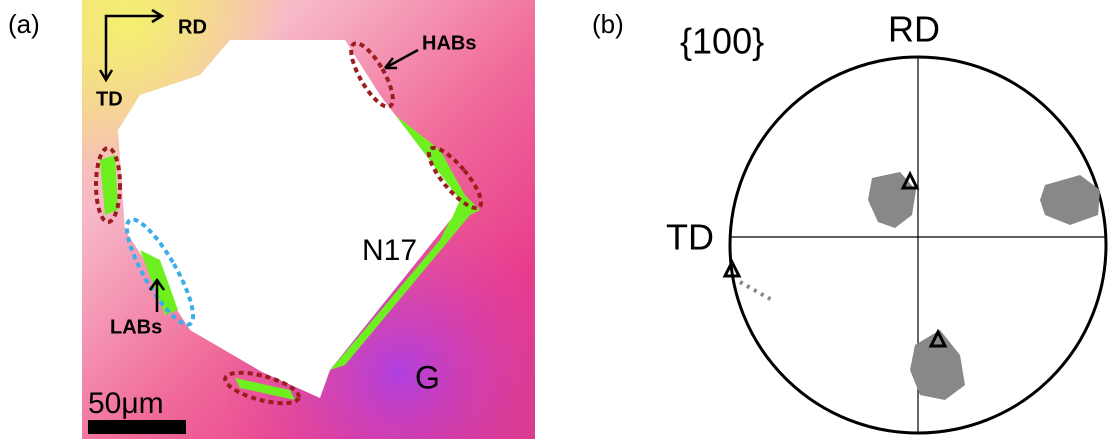 This screenshot has width=1108, height=439. I want to click on lab-outline, so click(160, 272).